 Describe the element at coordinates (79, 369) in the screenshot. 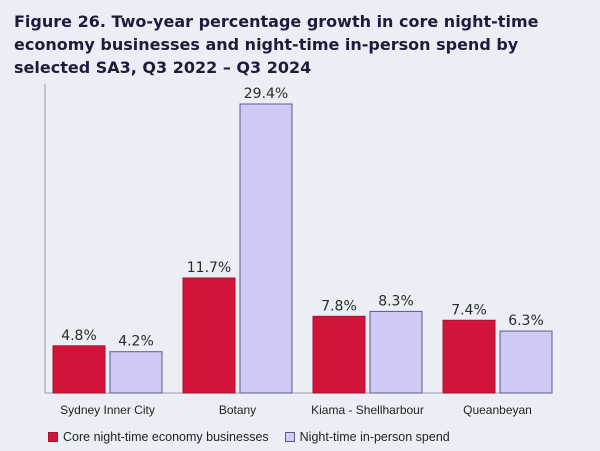

I see `bar-core-night-time-economy-businesses-sydney-inner-city` at that location.